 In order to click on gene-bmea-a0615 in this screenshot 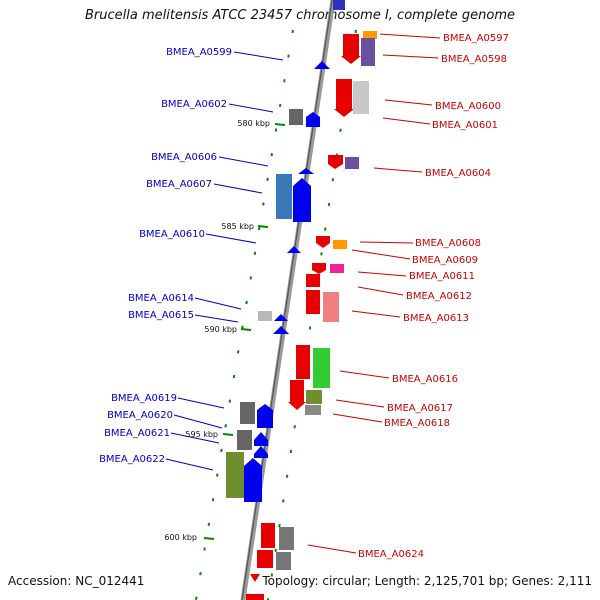, I will do `click(281, 330)`.